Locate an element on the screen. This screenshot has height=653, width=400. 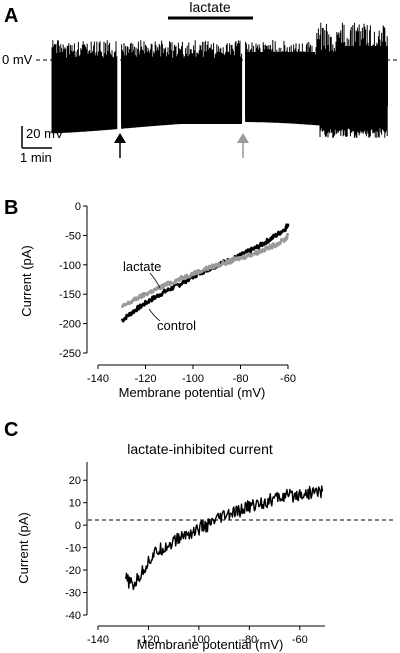
panel-a-letter: A is located at coordinates (11, 16).